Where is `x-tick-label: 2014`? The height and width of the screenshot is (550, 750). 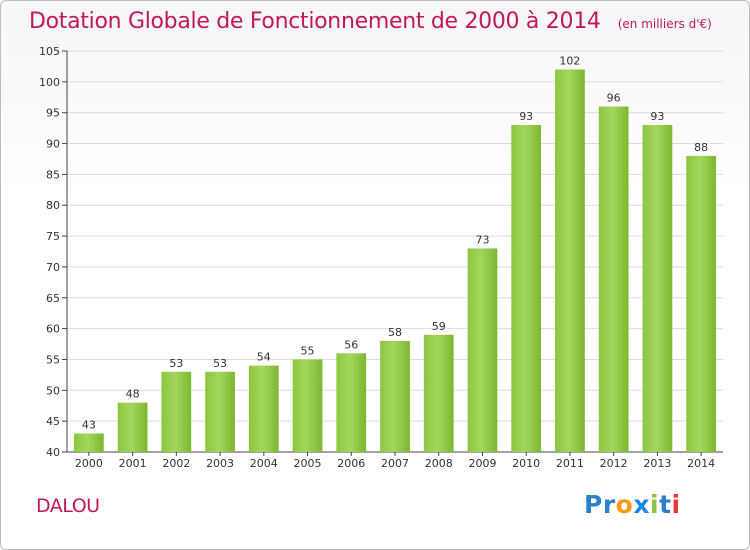
x-tick-label: 2014 is located at coordinates (701, 463).